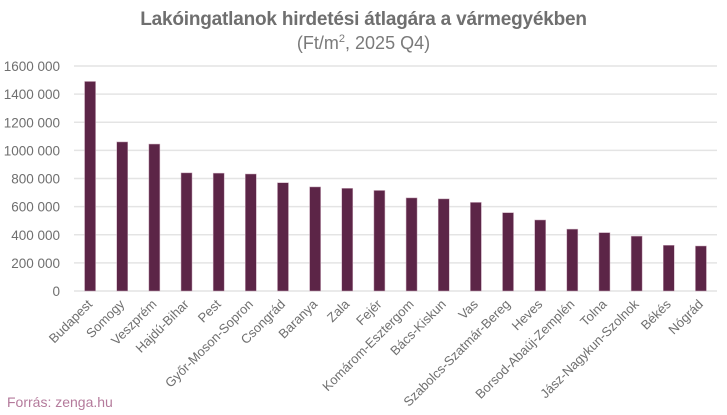 The image size is (727, 415). I want to click on chart-subtitle: (Ft/m2, 2025 Q4), so click(363, 43).